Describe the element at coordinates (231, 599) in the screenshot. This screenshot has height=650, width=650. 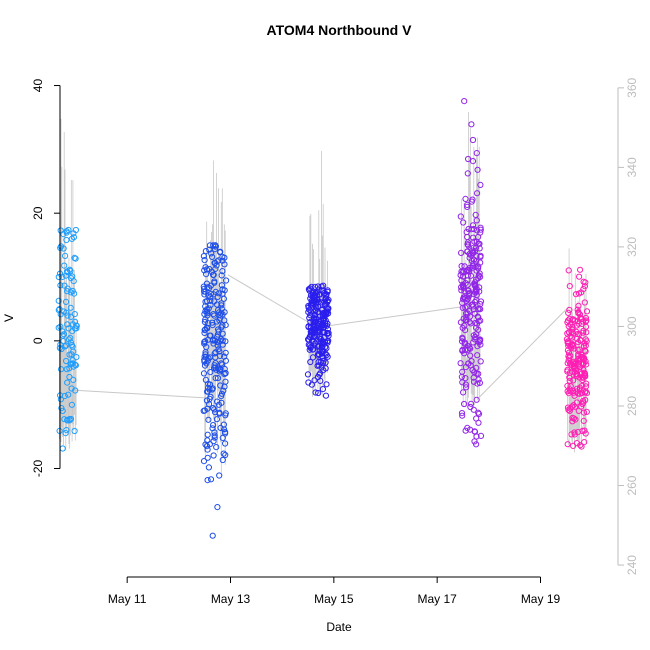
I see `x-tick-label: May 13` at that location.